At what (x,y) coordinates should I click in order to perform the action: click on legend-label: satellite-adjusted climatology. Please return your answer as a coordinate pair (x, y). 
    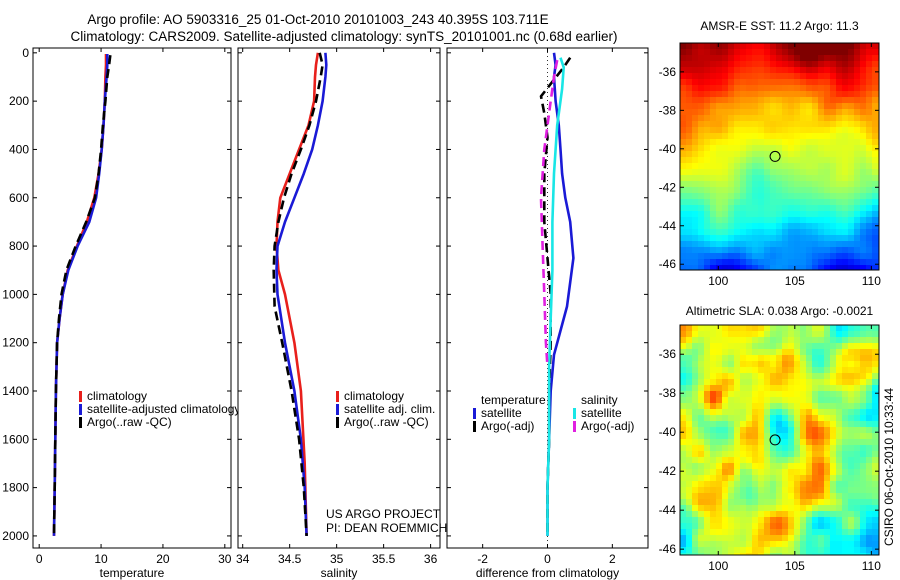
    Looking at the image, I should click on (163, 409).